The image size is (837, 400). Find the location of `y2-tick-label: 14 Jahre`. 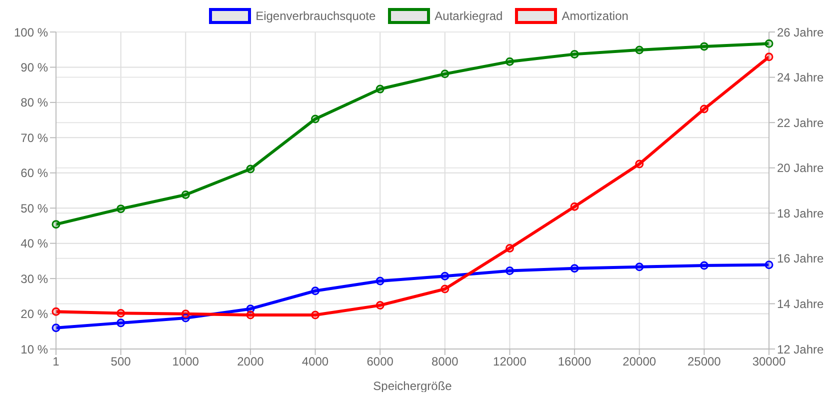

y2-tick-label: 14 Jahre is located at coordinates (800, 303).